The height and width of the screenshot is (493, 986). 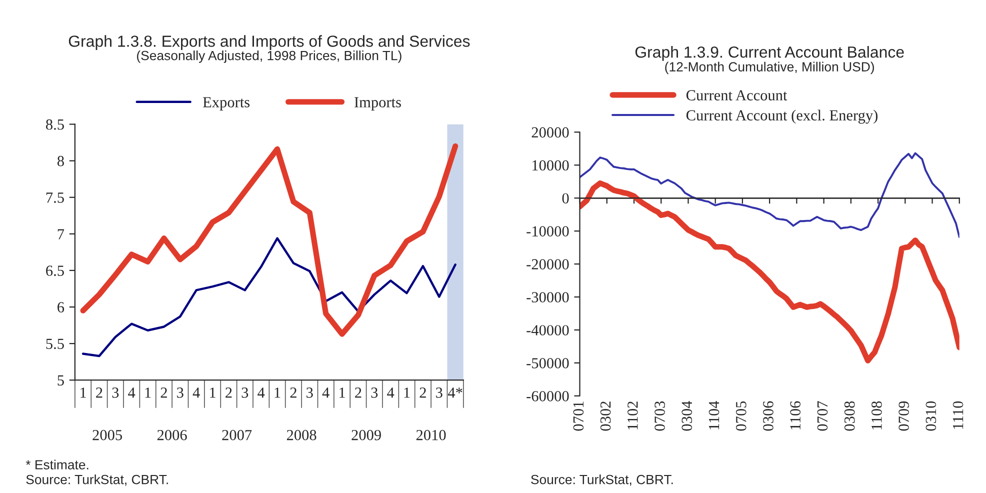 What do you see at coordinates (741, 416) in the screenshot?
I see `x-tick-label: 0705` at bounding box center [741, 416].